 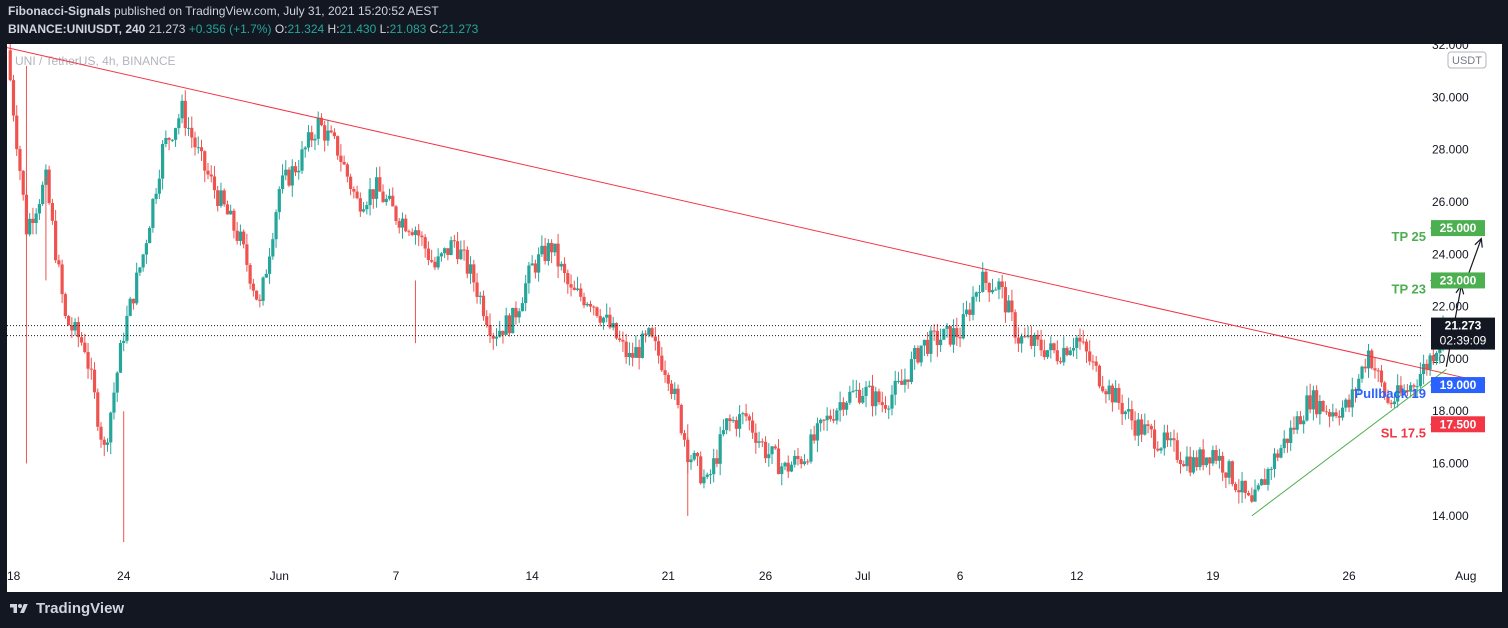 I want to click on last-price: 21.273, so click(x=167, y=29).